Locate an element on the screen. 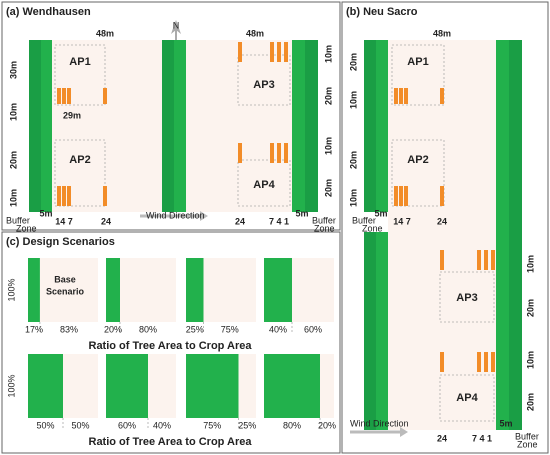 The height and width of the screenshot is (455, 550). distance: 7 4 1 is located at coordinates (482, 438).